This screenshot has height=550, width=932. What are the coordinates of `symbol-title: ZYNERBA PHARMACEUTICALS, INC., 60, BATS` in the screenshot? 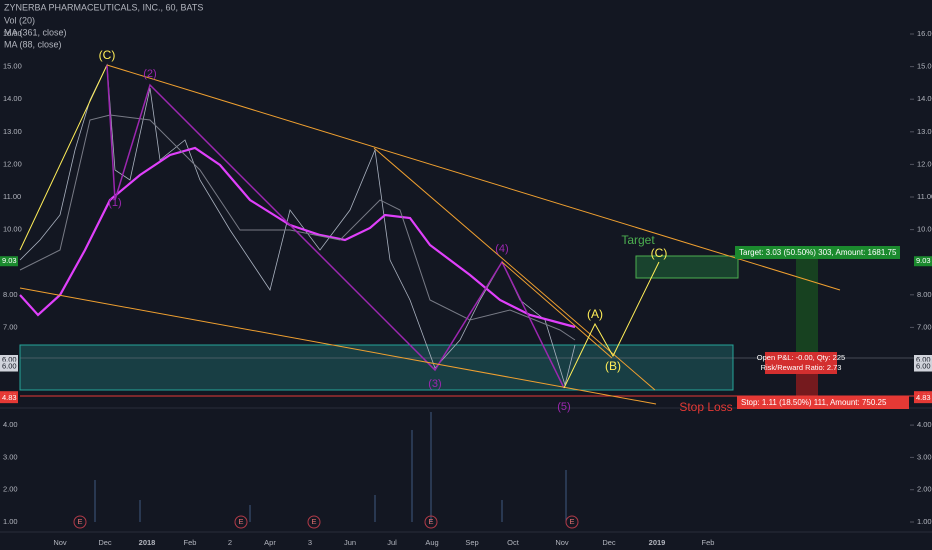 It's located at (103, 7).